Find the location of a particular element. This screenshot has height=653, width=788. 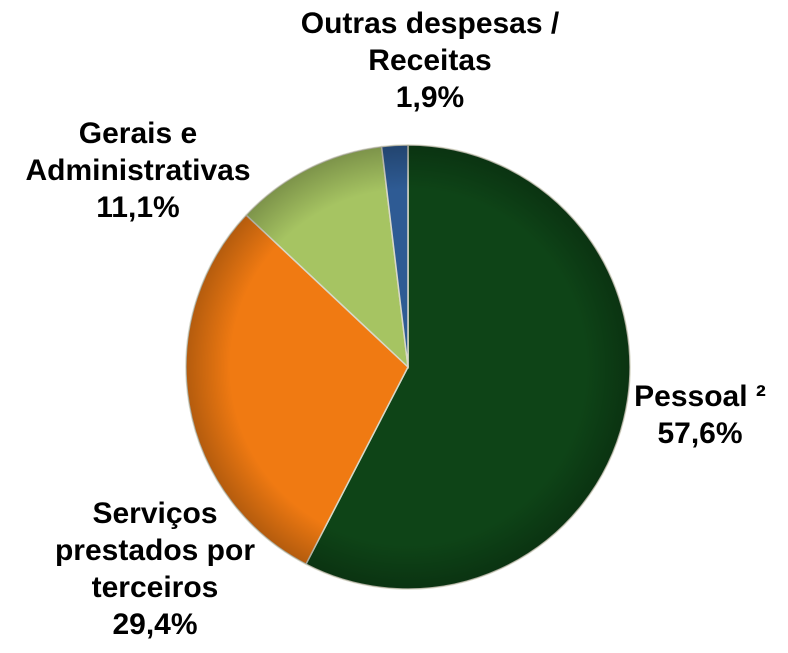

category-name: Gerais e Administrativas is located at coordinates (138, 152).